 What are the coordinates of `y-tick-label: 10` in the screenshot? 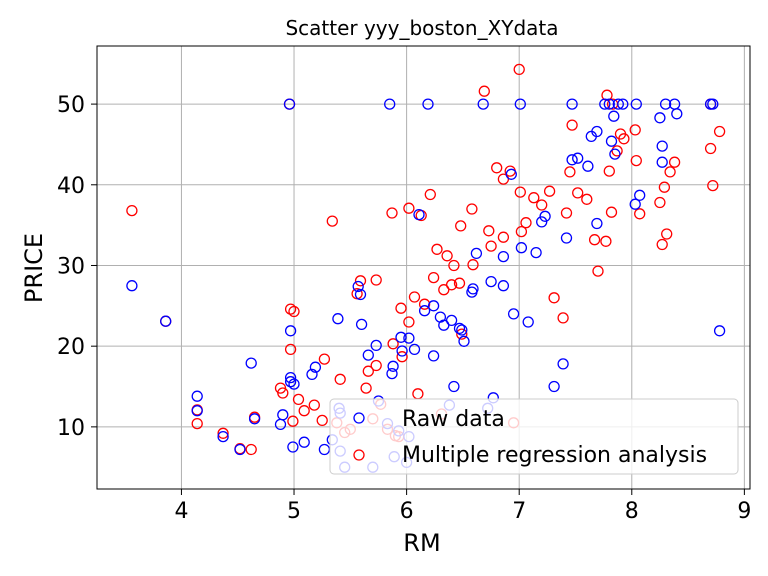 It's located at (71, 428).